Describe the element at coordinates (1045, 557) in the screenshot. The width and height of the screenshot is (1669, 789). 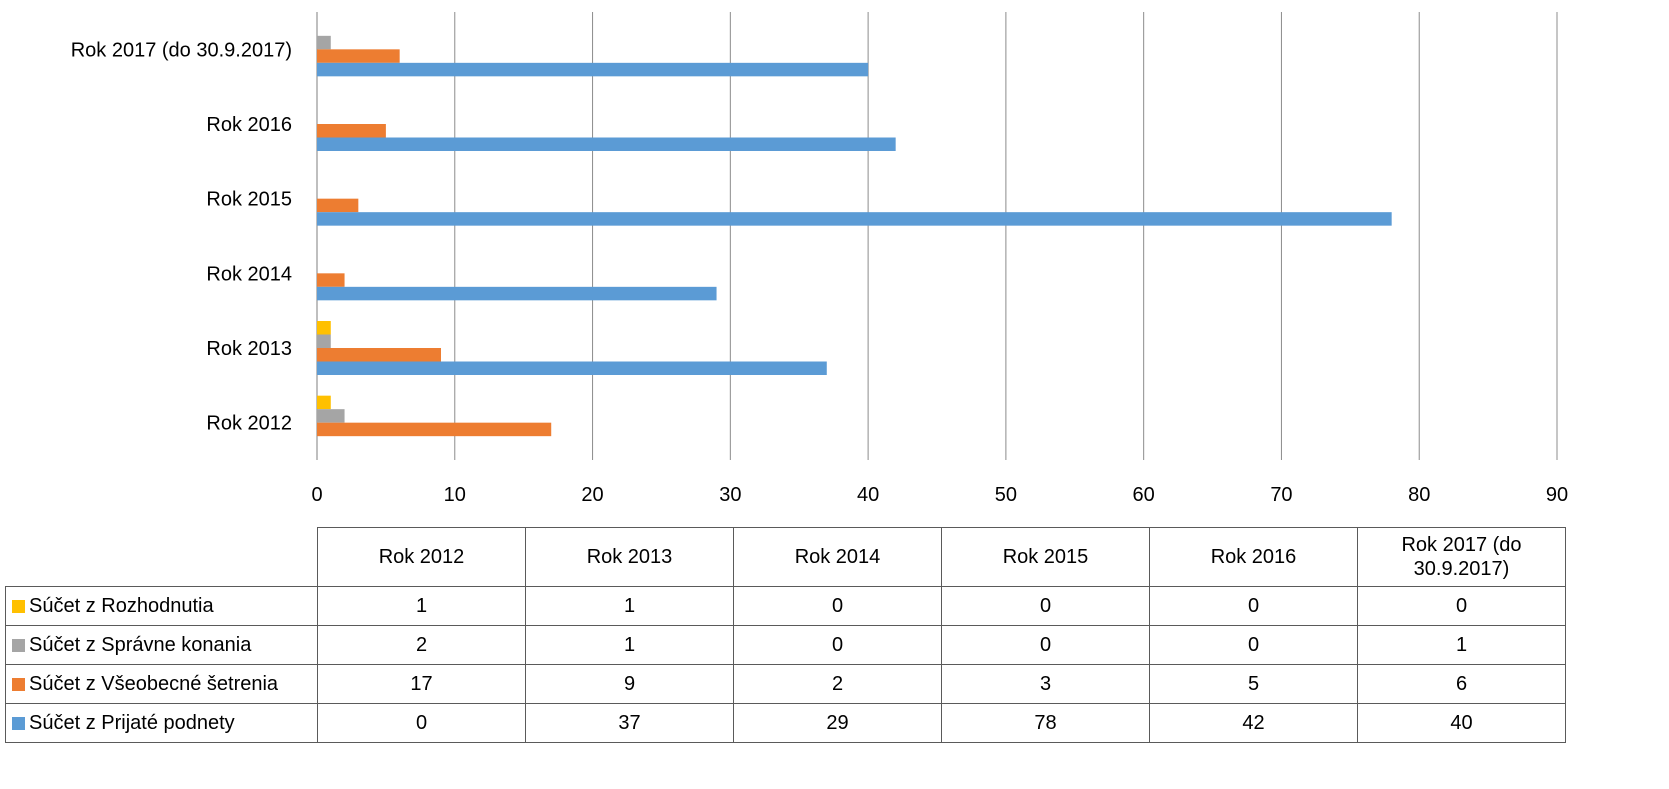
I see `column-header: Rok 2015` at that location.